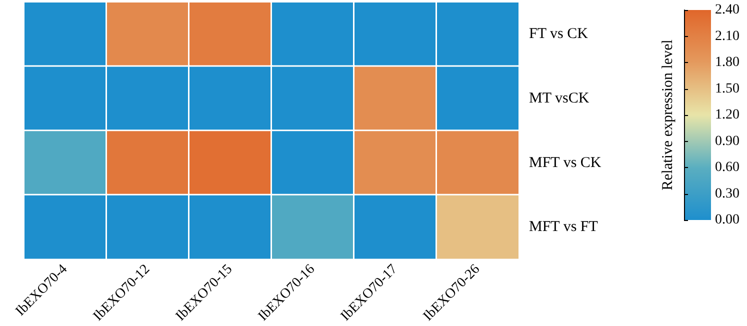  I want to click on color-bar-label: 1.20, so click(727, 115).